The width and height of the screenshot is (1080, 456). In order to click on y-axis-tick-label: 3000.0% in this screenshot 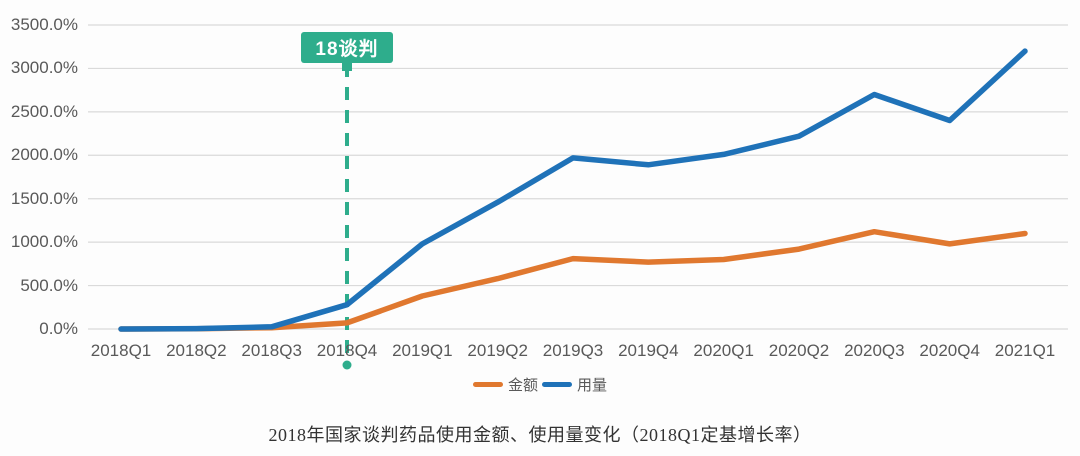, I will do `click(44, 68)`.